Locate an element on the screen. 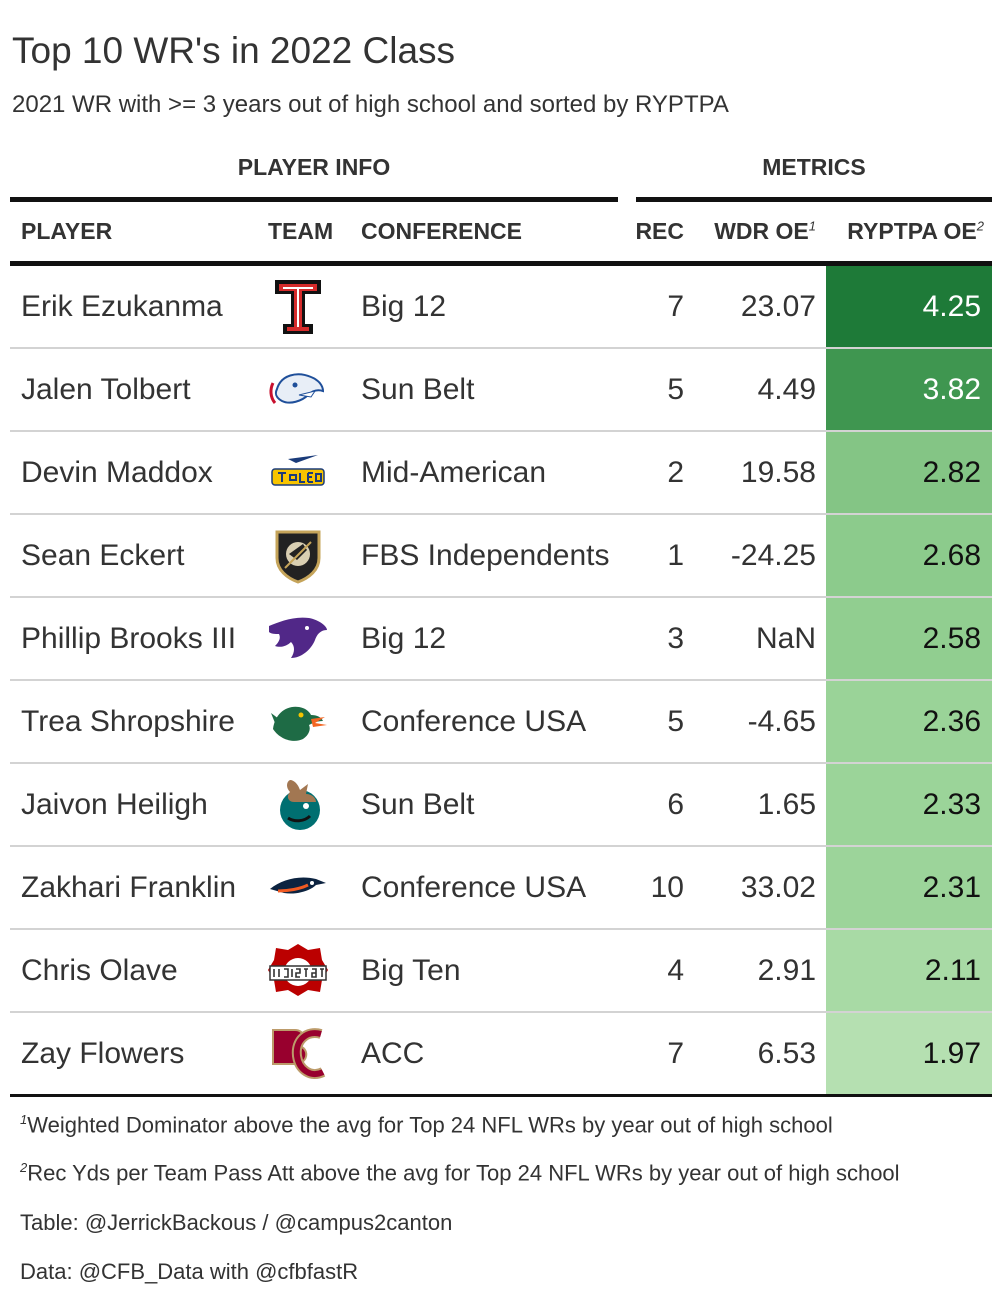  table-row: Zay Flowers ACC 7 6.53 1.97 is located at coordinates (501, 1054).